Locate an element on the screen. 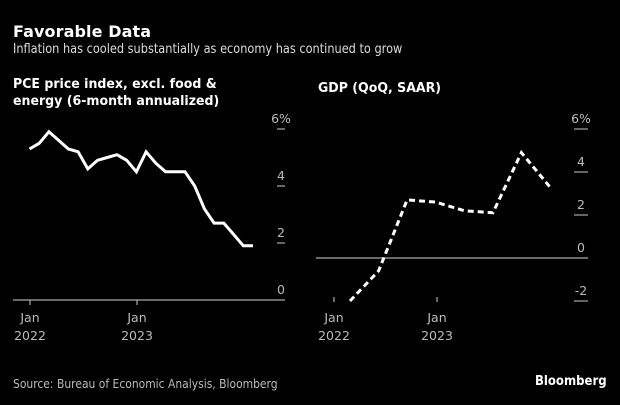  chart-title: Favorable Data is located at coordinates (82, 31).